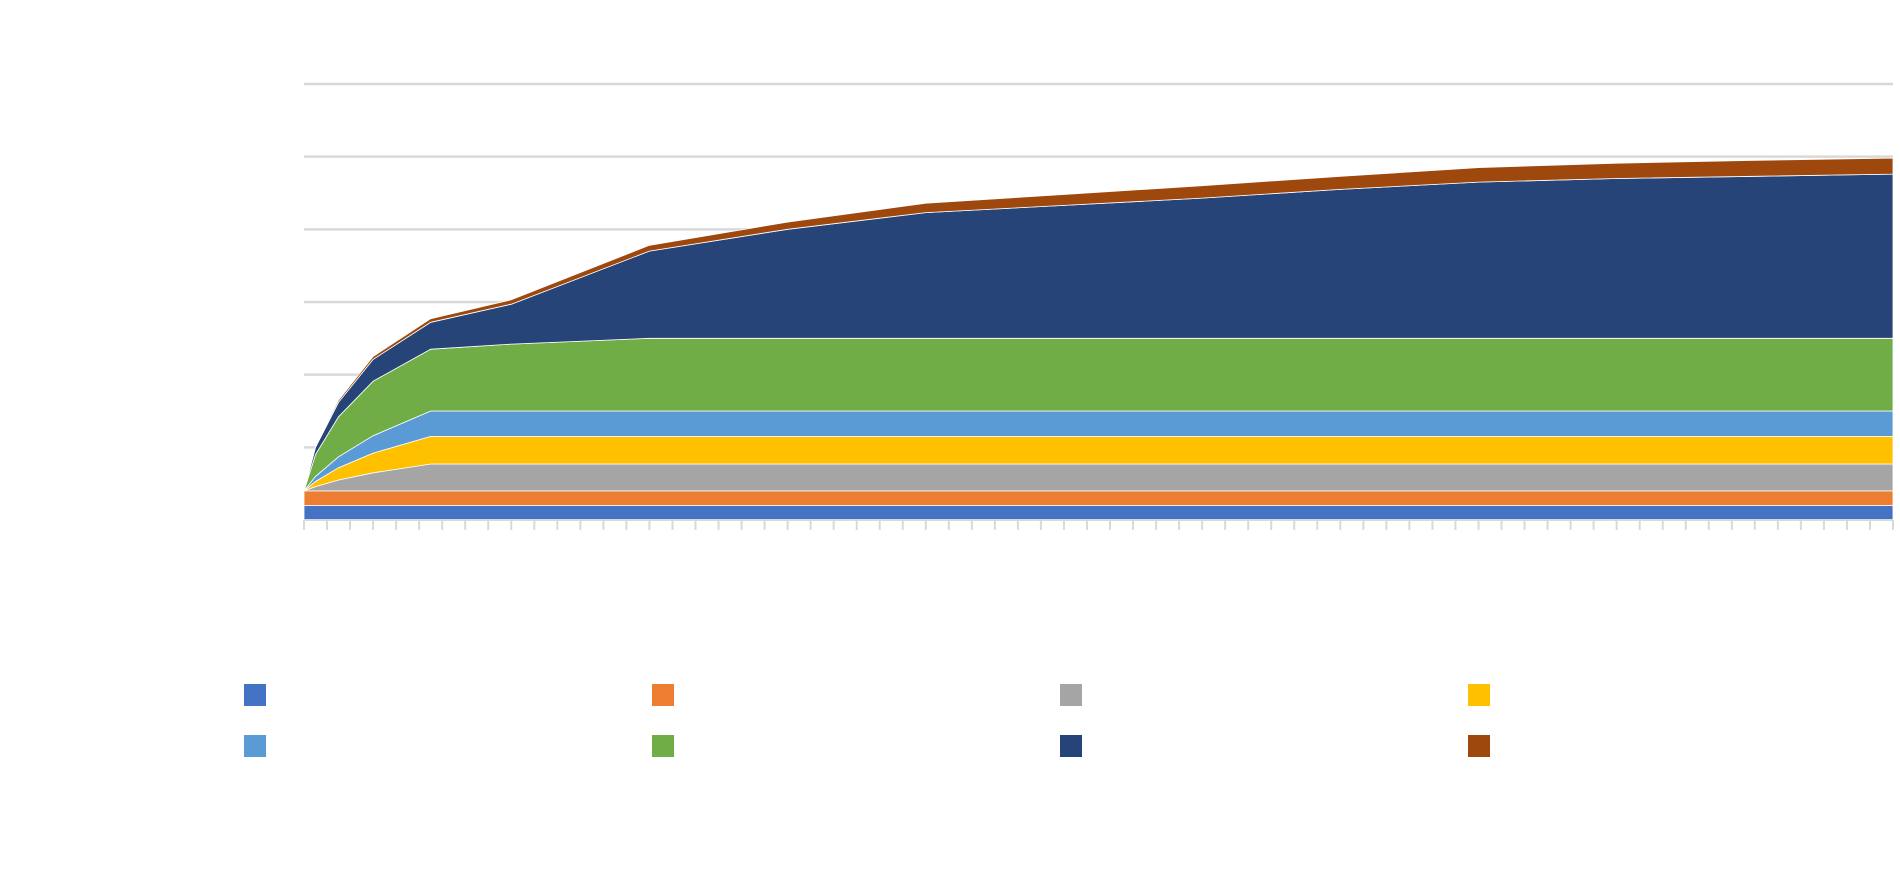 Image resolution: width=1900 pixels, height=880 pixels. Describe the element at coordinates (1098, 524) in the screenshot. I see `x-axis` at that location.